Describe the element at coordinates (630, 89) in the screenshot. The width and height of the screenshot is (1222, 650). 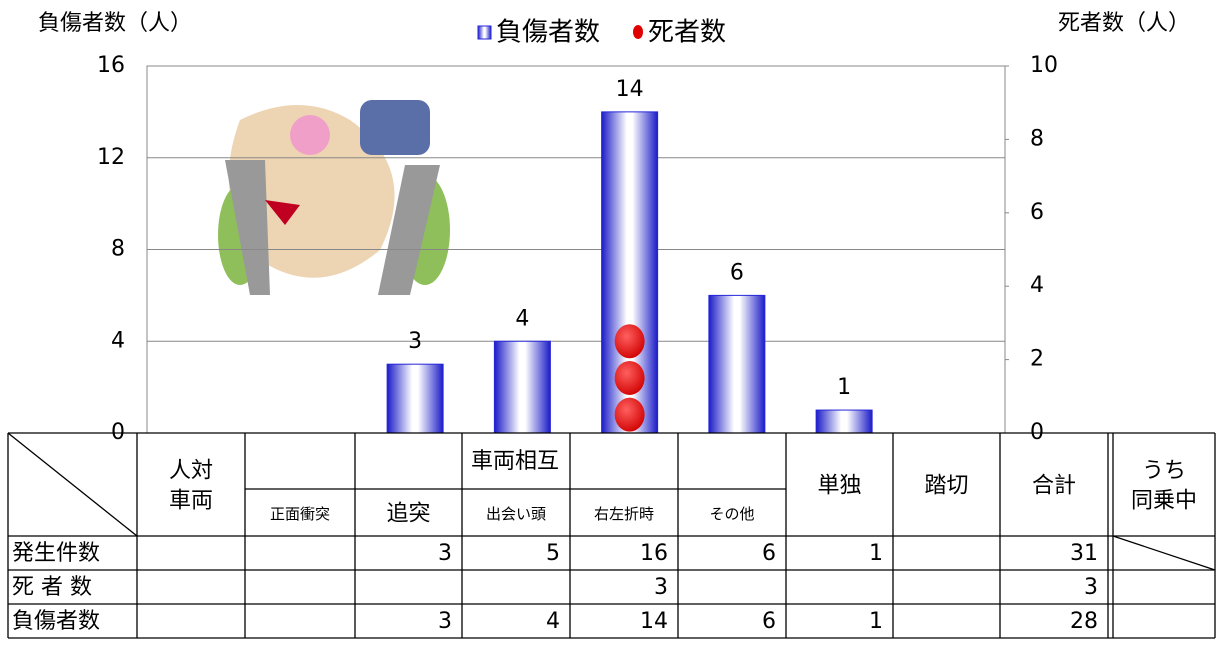
I see `value-label: 14` at that location.